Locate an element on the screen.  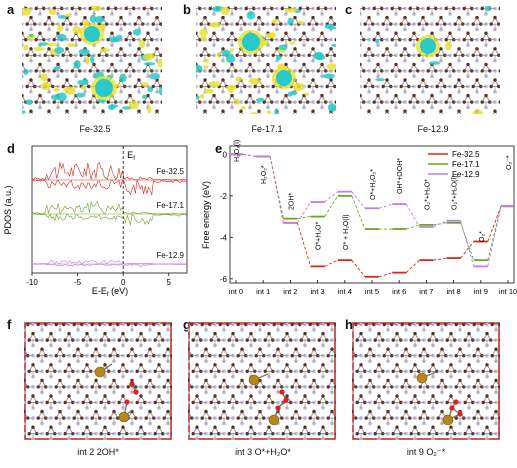
free-energy-y-axis-label: Free energy (eV) is located at coordinates (206, 215).